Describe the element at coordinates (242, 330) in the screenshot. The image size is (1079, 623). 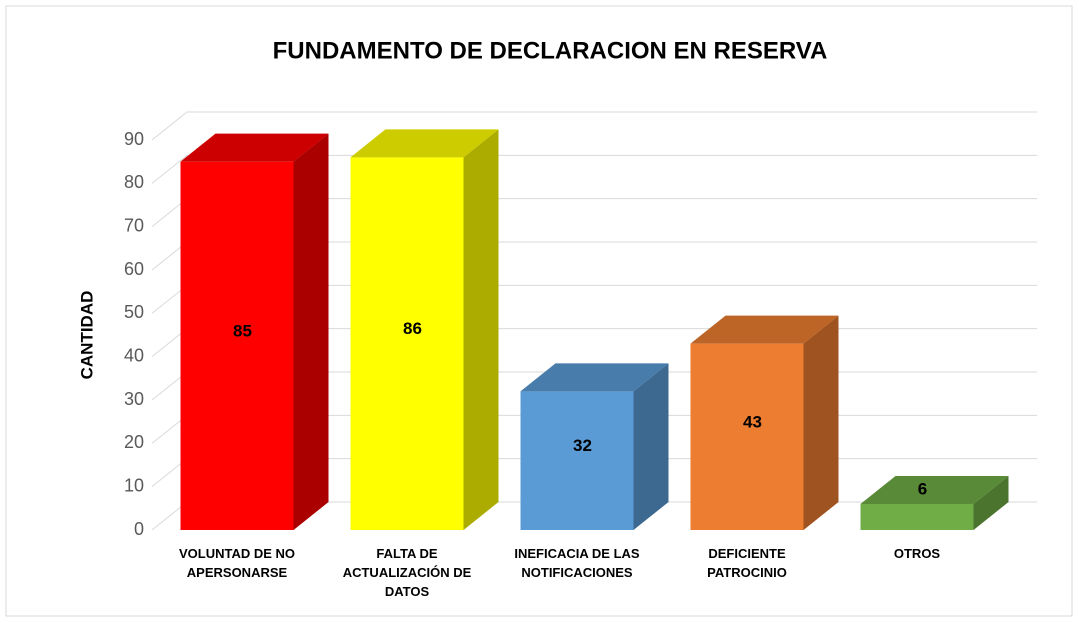
I see `data-label: 85` at that location.